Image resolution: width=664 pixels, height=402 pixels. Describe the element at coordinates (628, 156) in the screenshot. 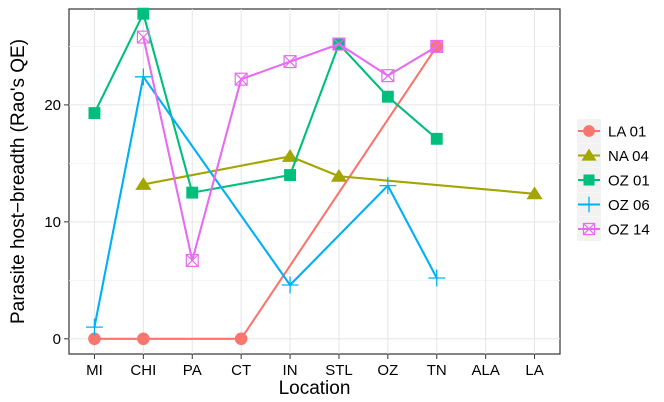

I see `legend-label: NA 04` at that location.